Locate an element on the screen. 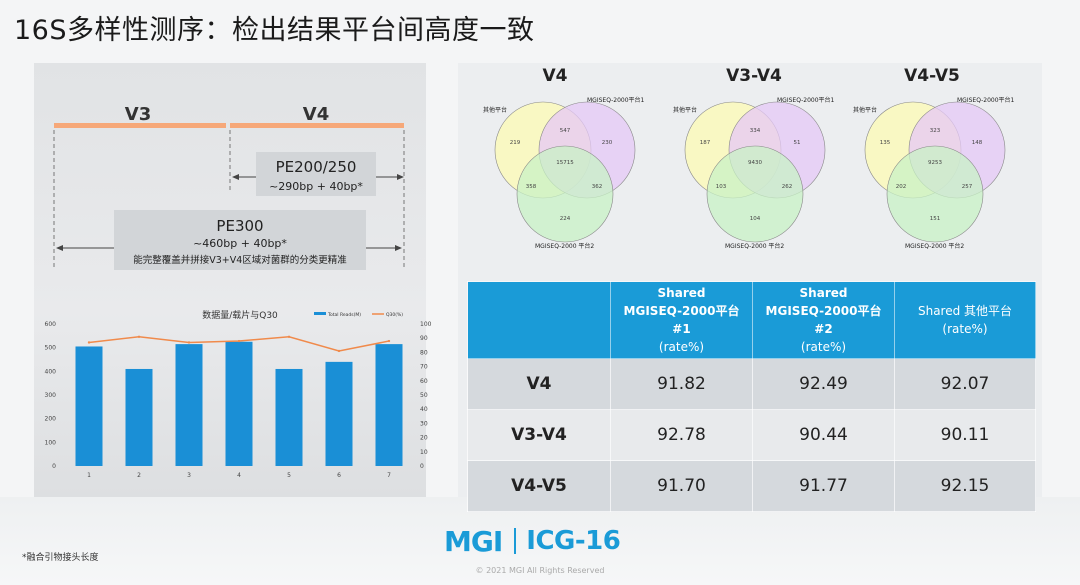 This screenshot has width=1080, height=585. y-right-tick-label: 20 is located at coordinates (424, 438).